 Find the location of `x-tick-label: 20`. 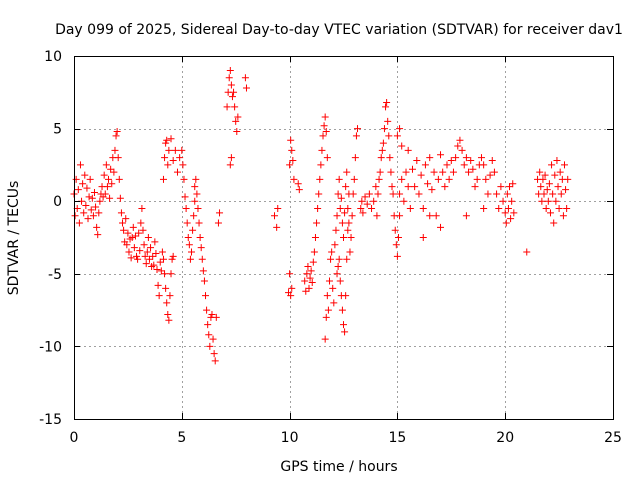

x-tick-label: 20 is located at coordinates (505, 438).